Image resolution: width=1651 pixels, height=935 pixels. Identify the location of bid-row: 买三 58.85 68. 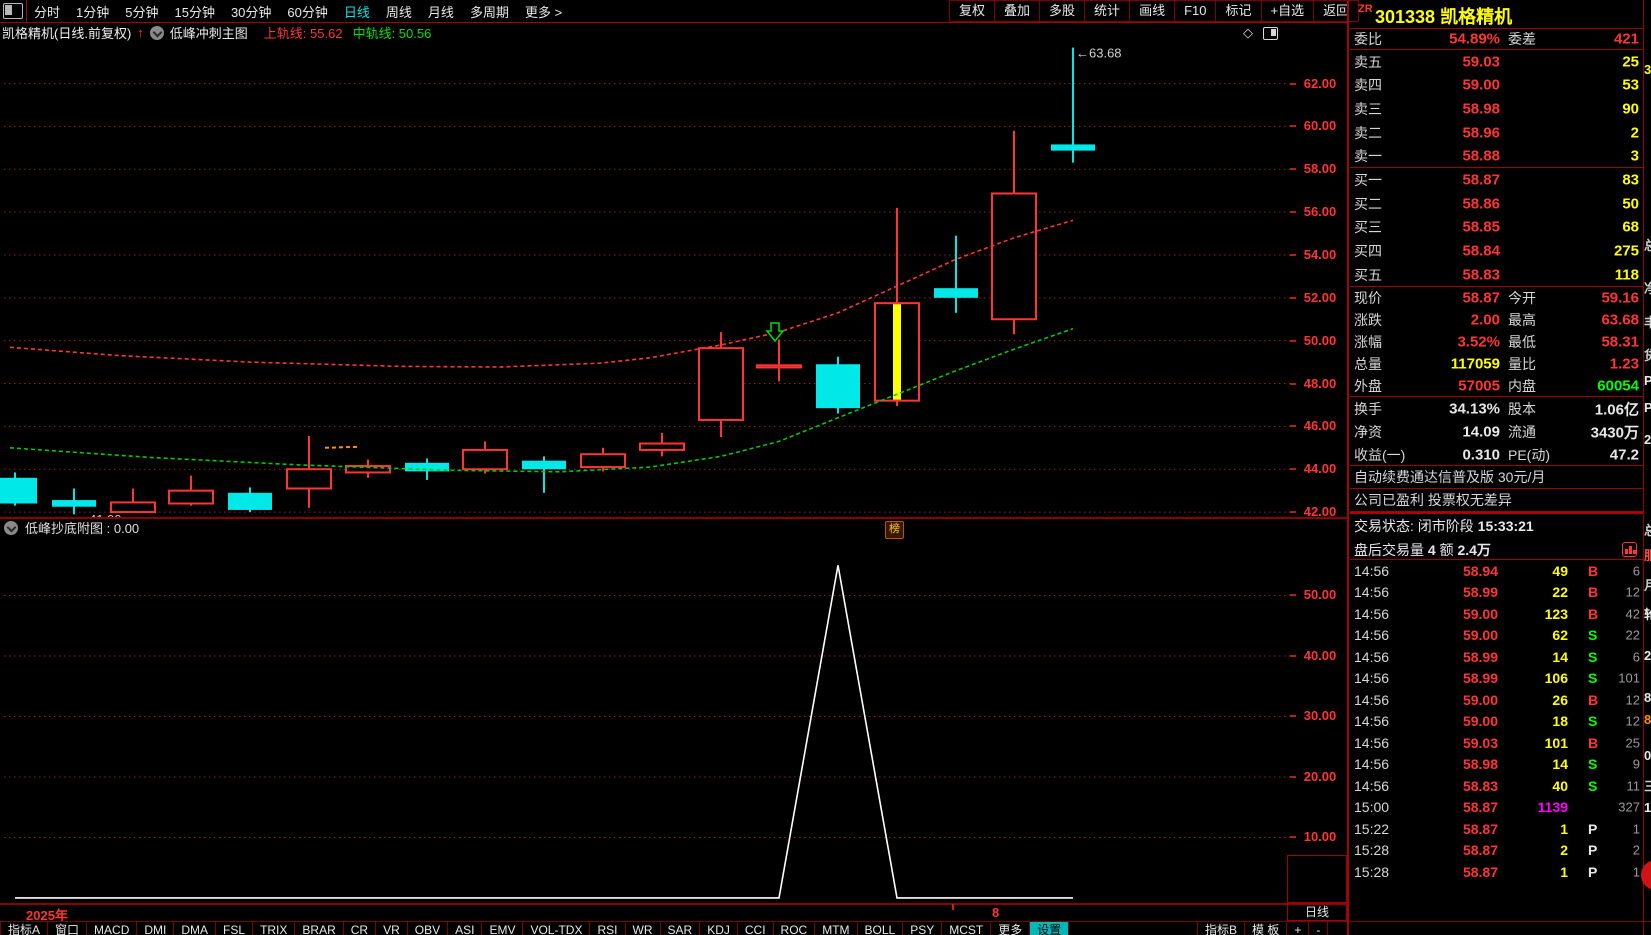
(1496, 228).